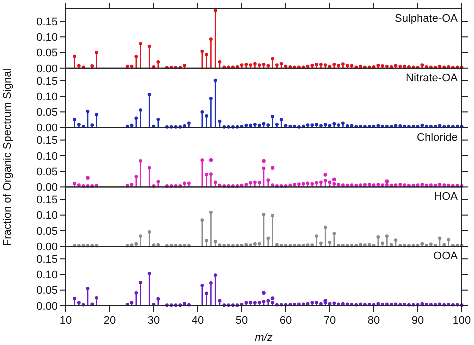  Describe the element at coordinates (198, 321) in the screenshot. I see `x-tick-label: 40` at that location.